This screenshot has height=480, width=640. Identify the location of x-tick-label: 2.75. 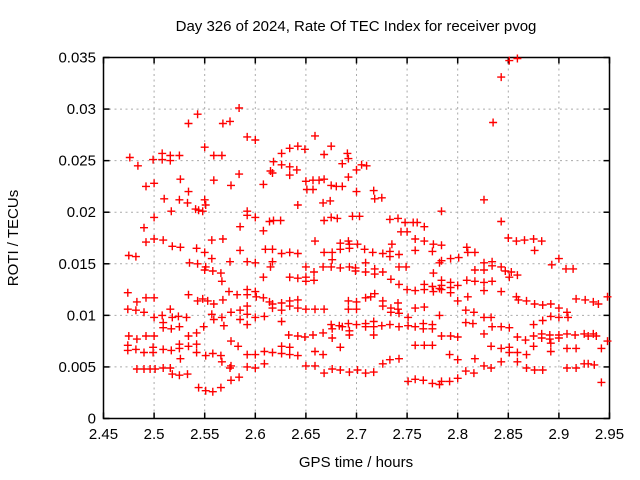
(406, 434).